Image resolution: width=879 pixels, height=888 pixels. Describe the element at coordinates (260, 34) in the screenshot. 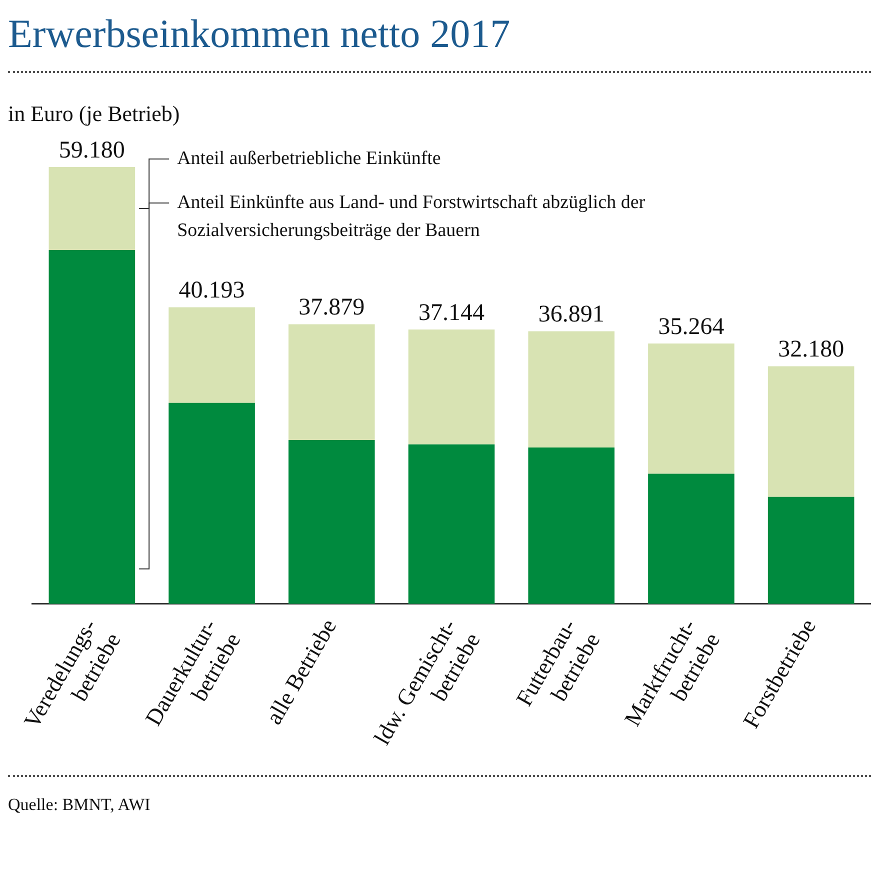

I see `chart-title: Erwerbseinkommen netto 2017` at that location.